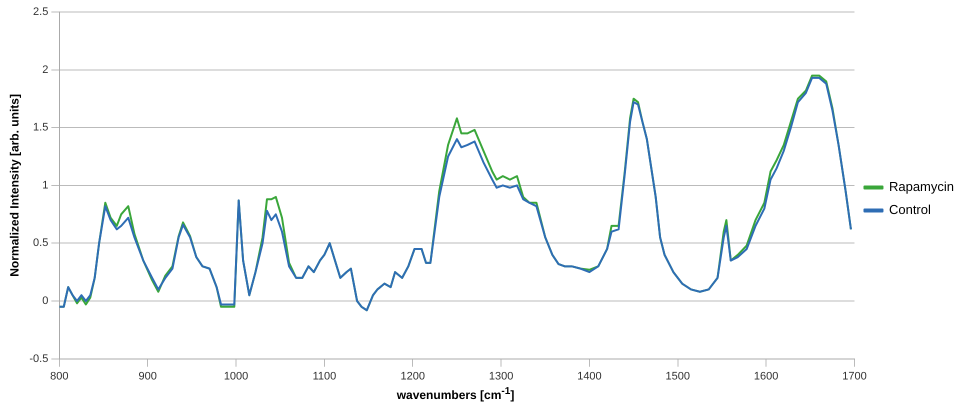  What do you see at coordinates (40, 243) in the screenshot?
I see `y-tick-label: 0.5` at bounding box center [40, 243].